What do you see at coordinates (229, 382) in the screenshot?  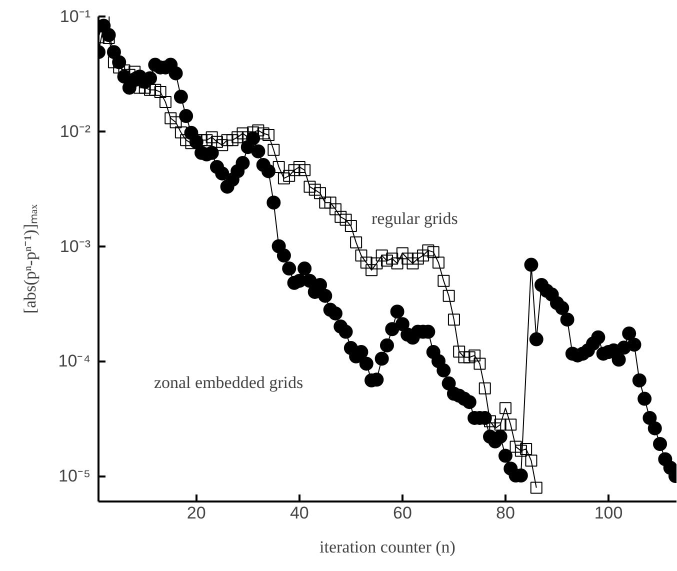 I see `annotation: zonal embedded grids` at bounding box center [229, 382].